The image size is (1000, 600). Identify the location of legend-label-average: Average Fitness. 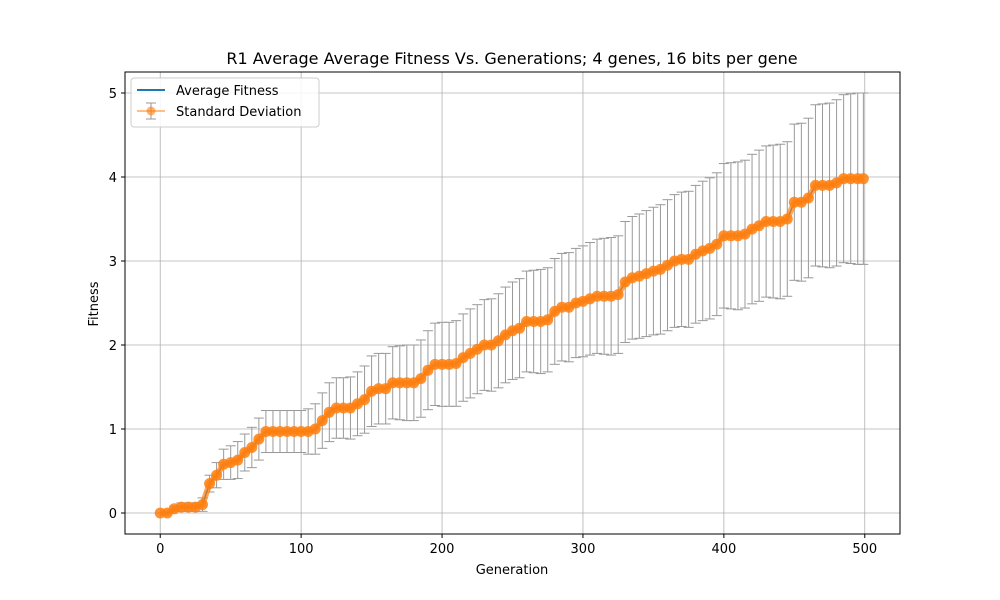
(227, 91).